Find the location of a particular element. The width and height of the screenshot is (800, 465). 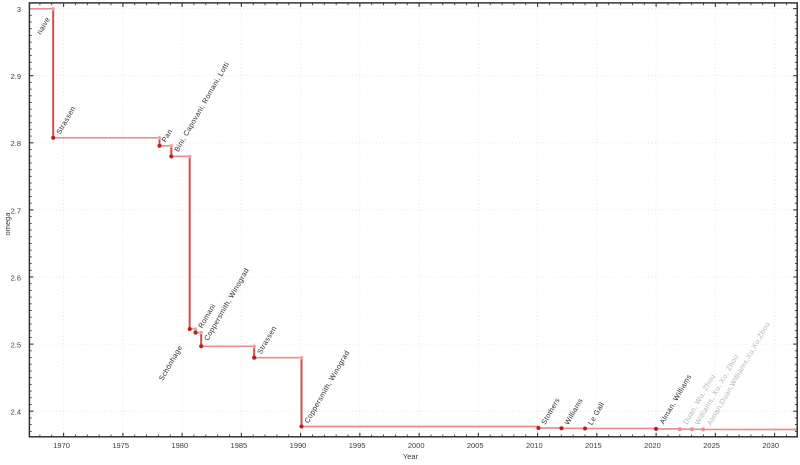

svg-text: 2025 is located at coordinates (711, 445).